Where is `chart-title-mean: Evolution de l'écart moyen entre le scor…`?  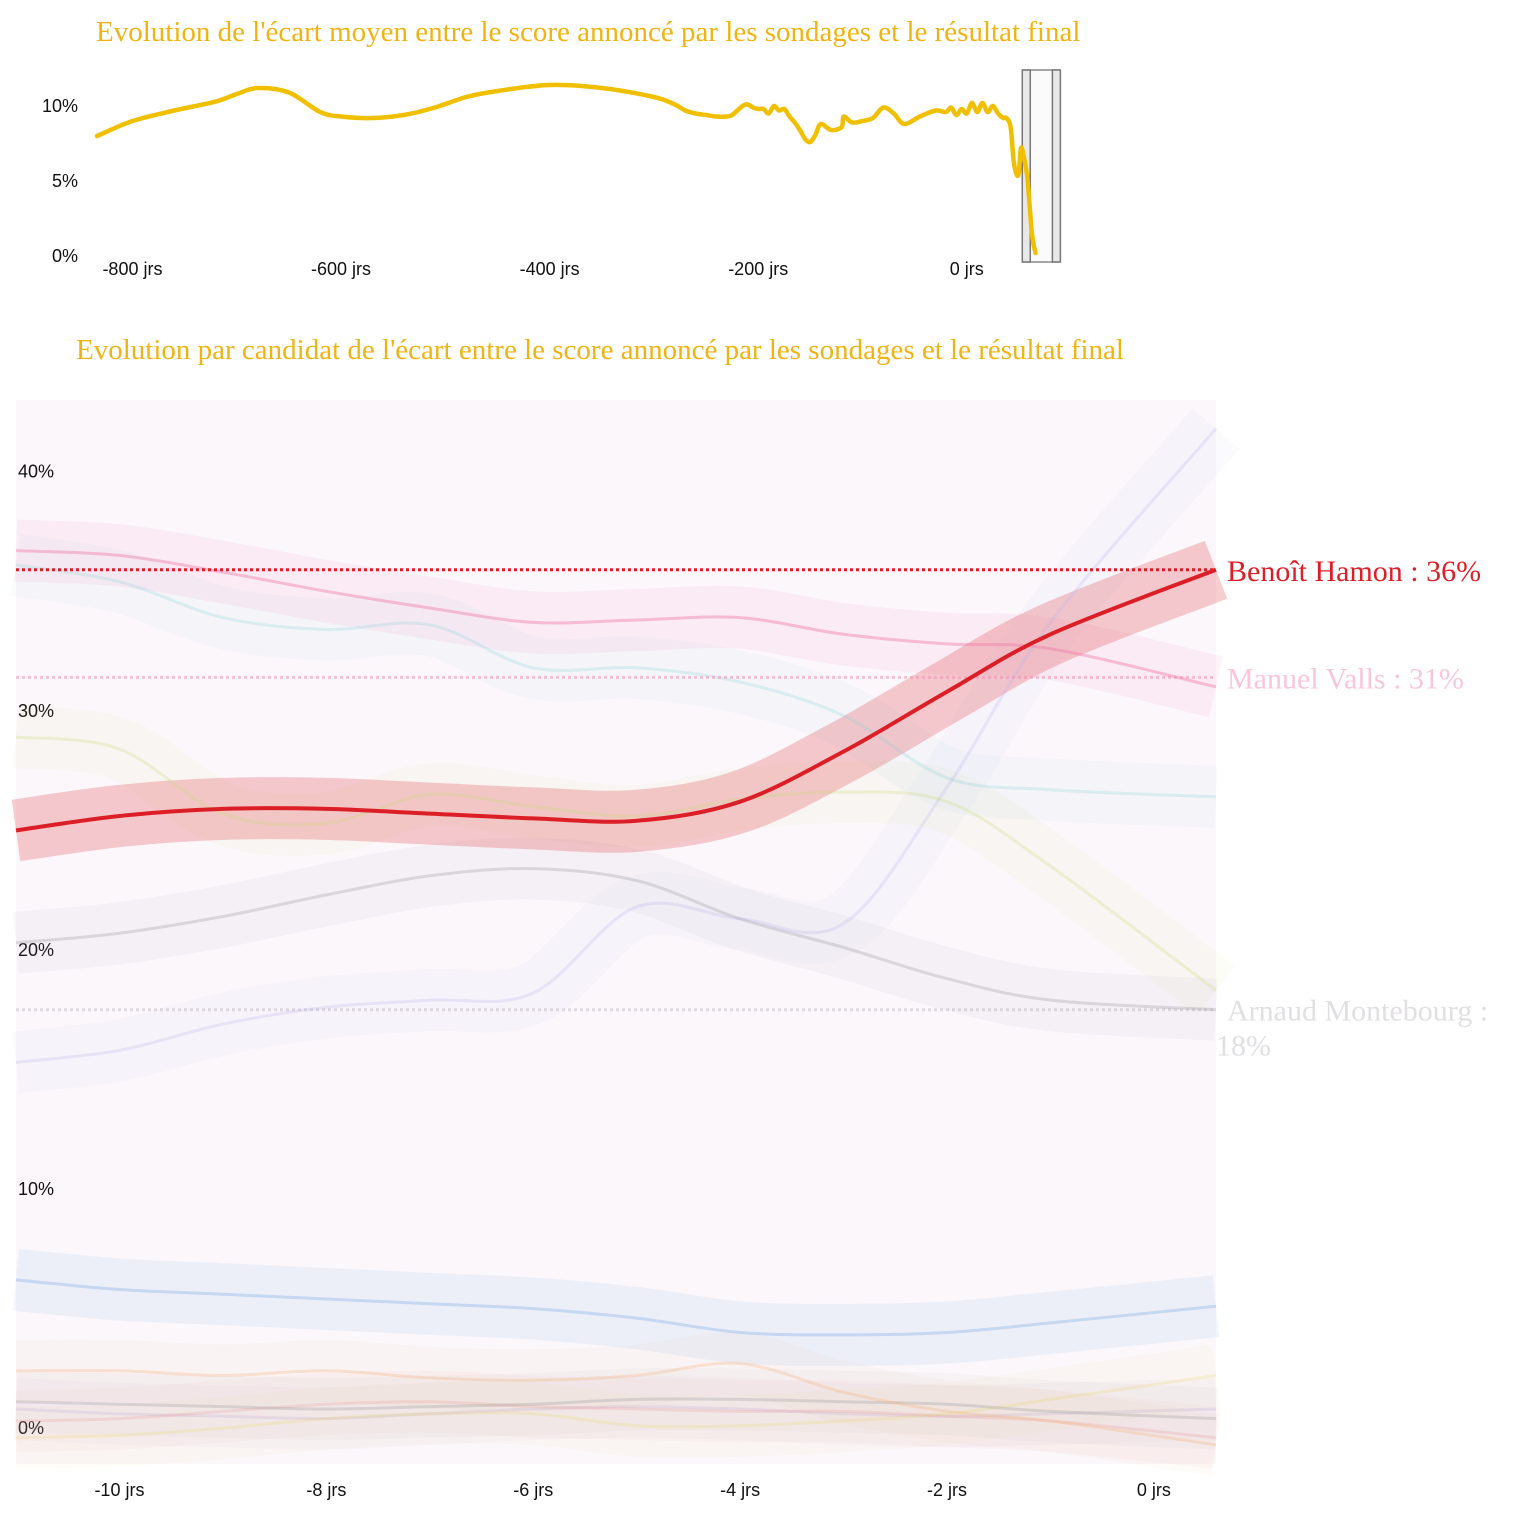
chart-title-mean: Evolution de l'écart moyen entre le scor… is located at coordinates (588, 32).